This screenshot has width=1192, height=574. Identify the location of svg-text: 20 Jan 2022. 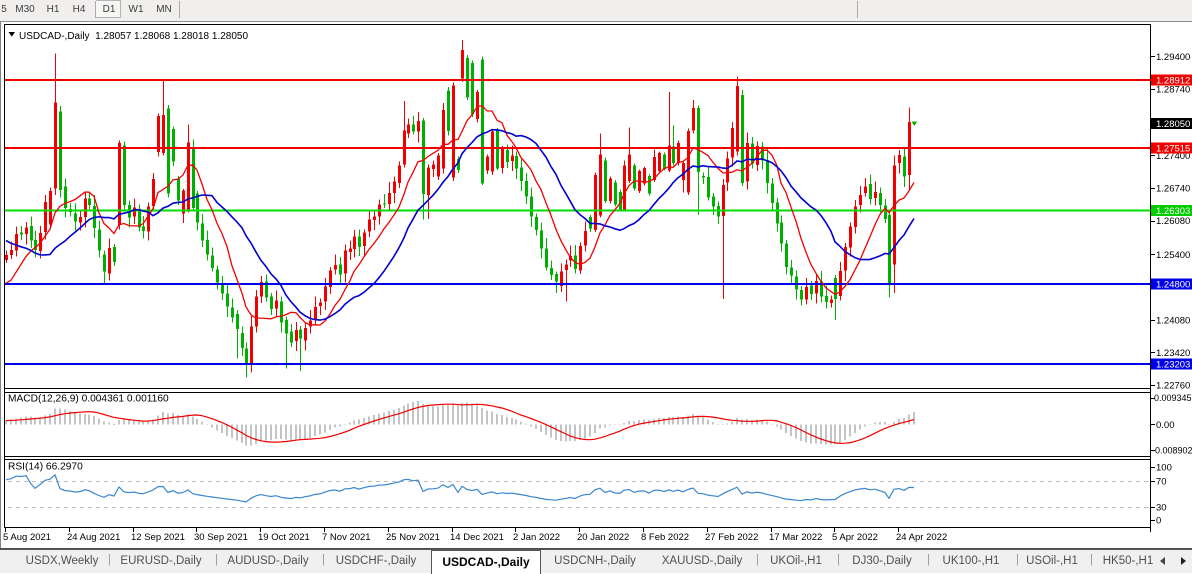
(603, 537).